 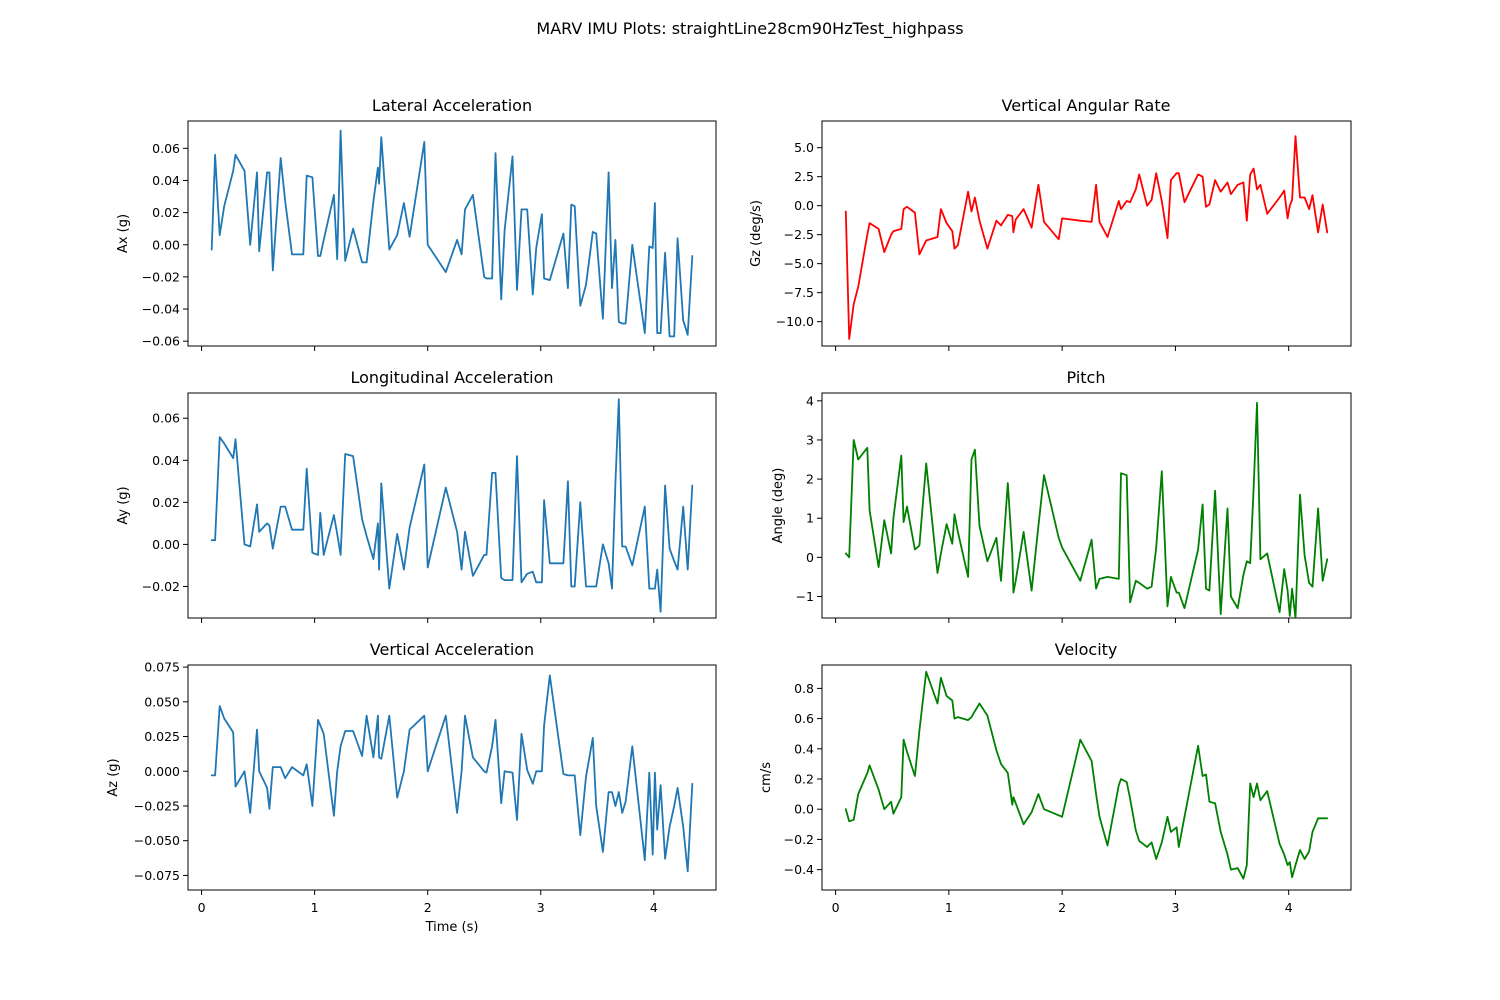 I want to click on y-tick-label: −2.5, so click(x=799, y=234).